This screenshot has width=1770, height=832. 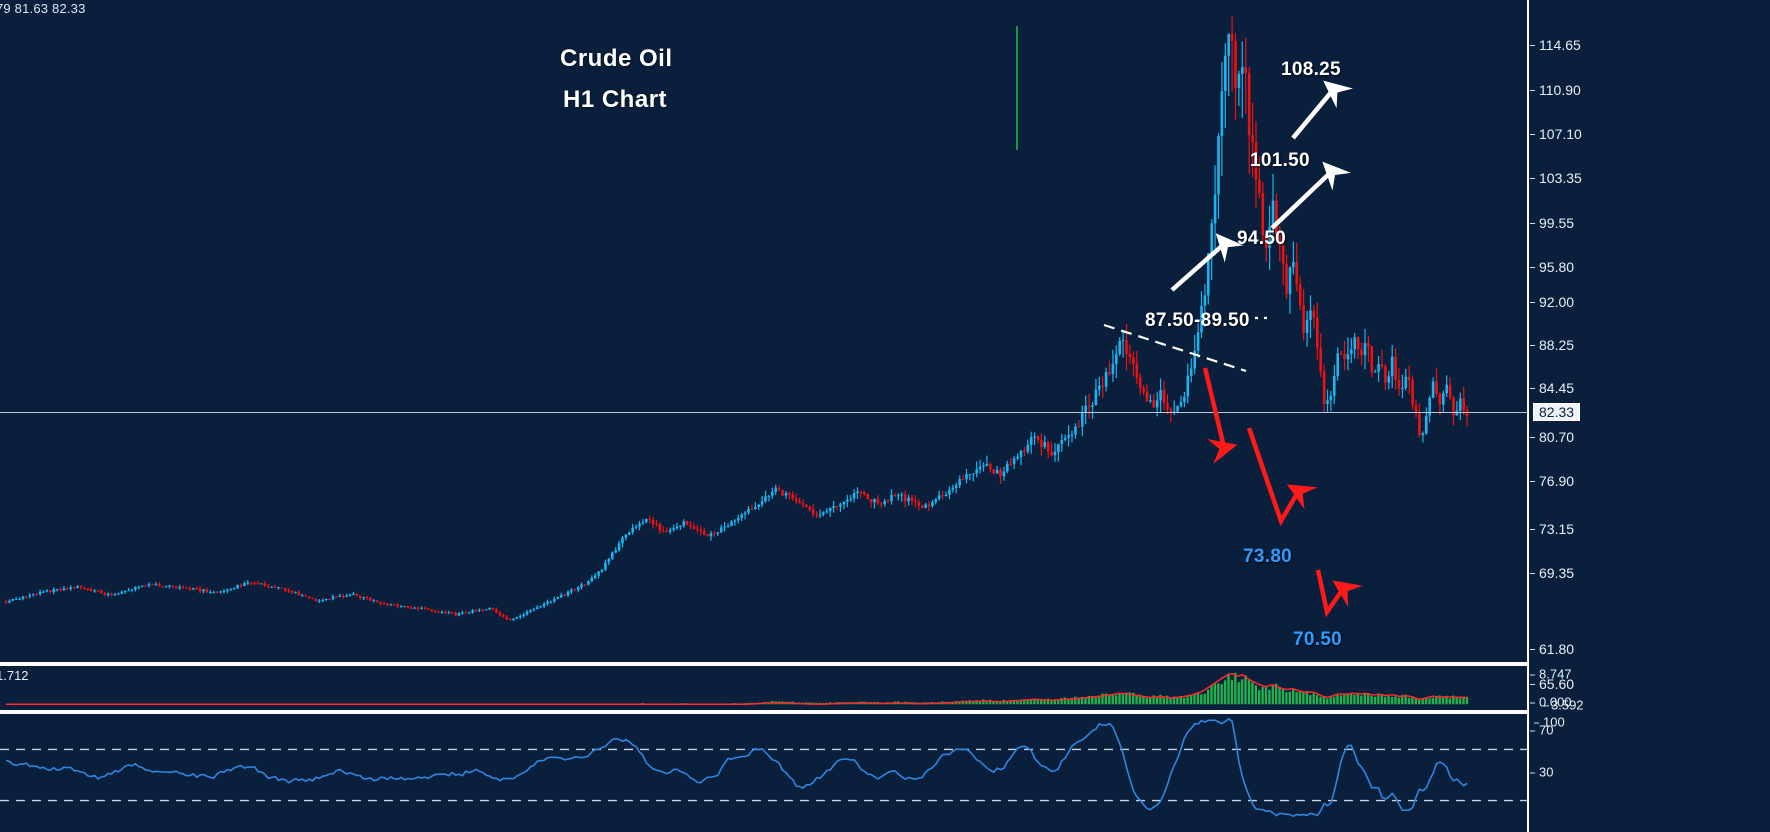 I want to click on macd-series, so click(x=737, y=689).